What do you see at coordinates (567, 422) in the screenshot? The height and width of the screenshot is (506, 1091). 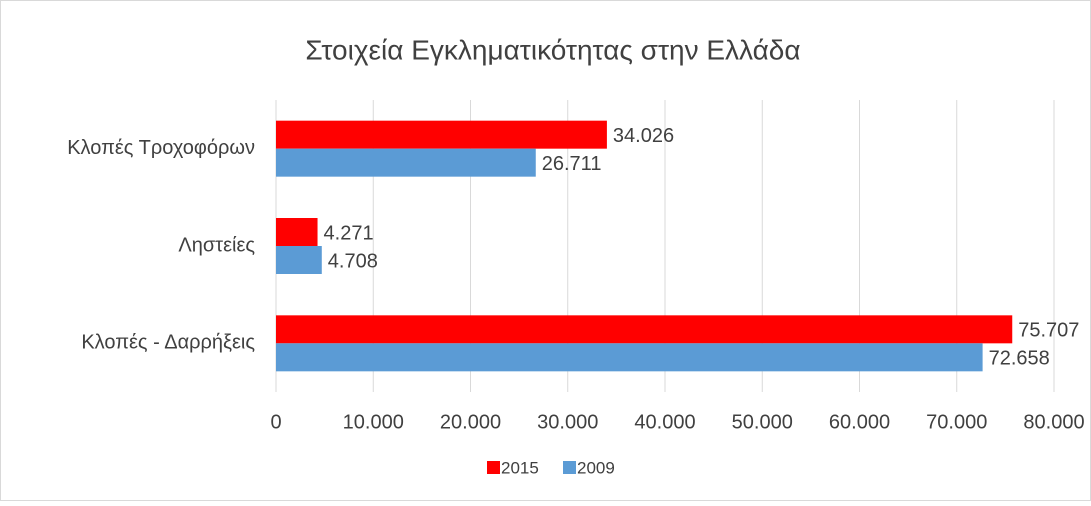 I see `x-tick-label: 30.000` at bounding box center [567, 422].